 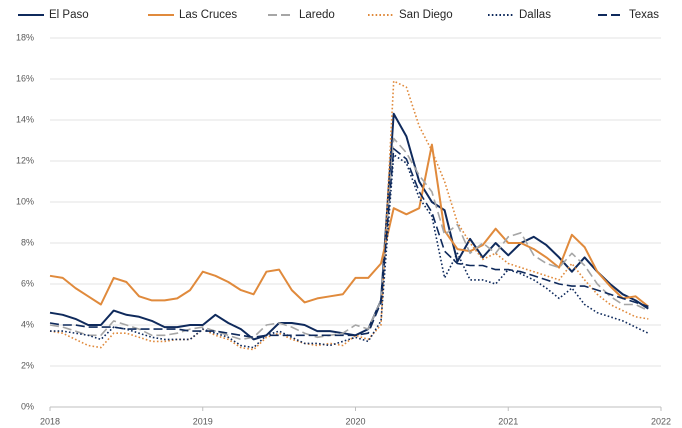 What do you see at coordinates (426, 15) in the screenshot?
I see `legend-label: San Diego` at bounding box center [426, 15].